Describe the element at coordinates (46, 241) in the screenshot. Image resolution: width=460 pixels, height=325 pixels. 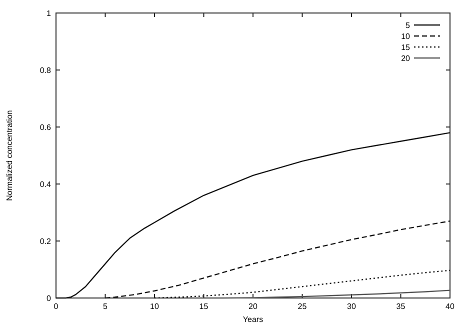
I see `y-tick-label: 0.2` at that location.